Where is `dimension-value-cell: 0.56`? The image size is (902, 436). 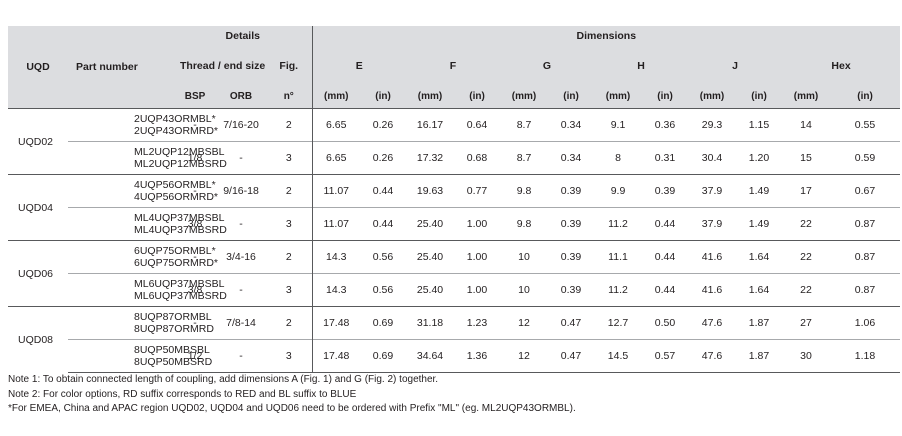
dimension-value-cell: 0.56 is located at coordinates (383, 257).